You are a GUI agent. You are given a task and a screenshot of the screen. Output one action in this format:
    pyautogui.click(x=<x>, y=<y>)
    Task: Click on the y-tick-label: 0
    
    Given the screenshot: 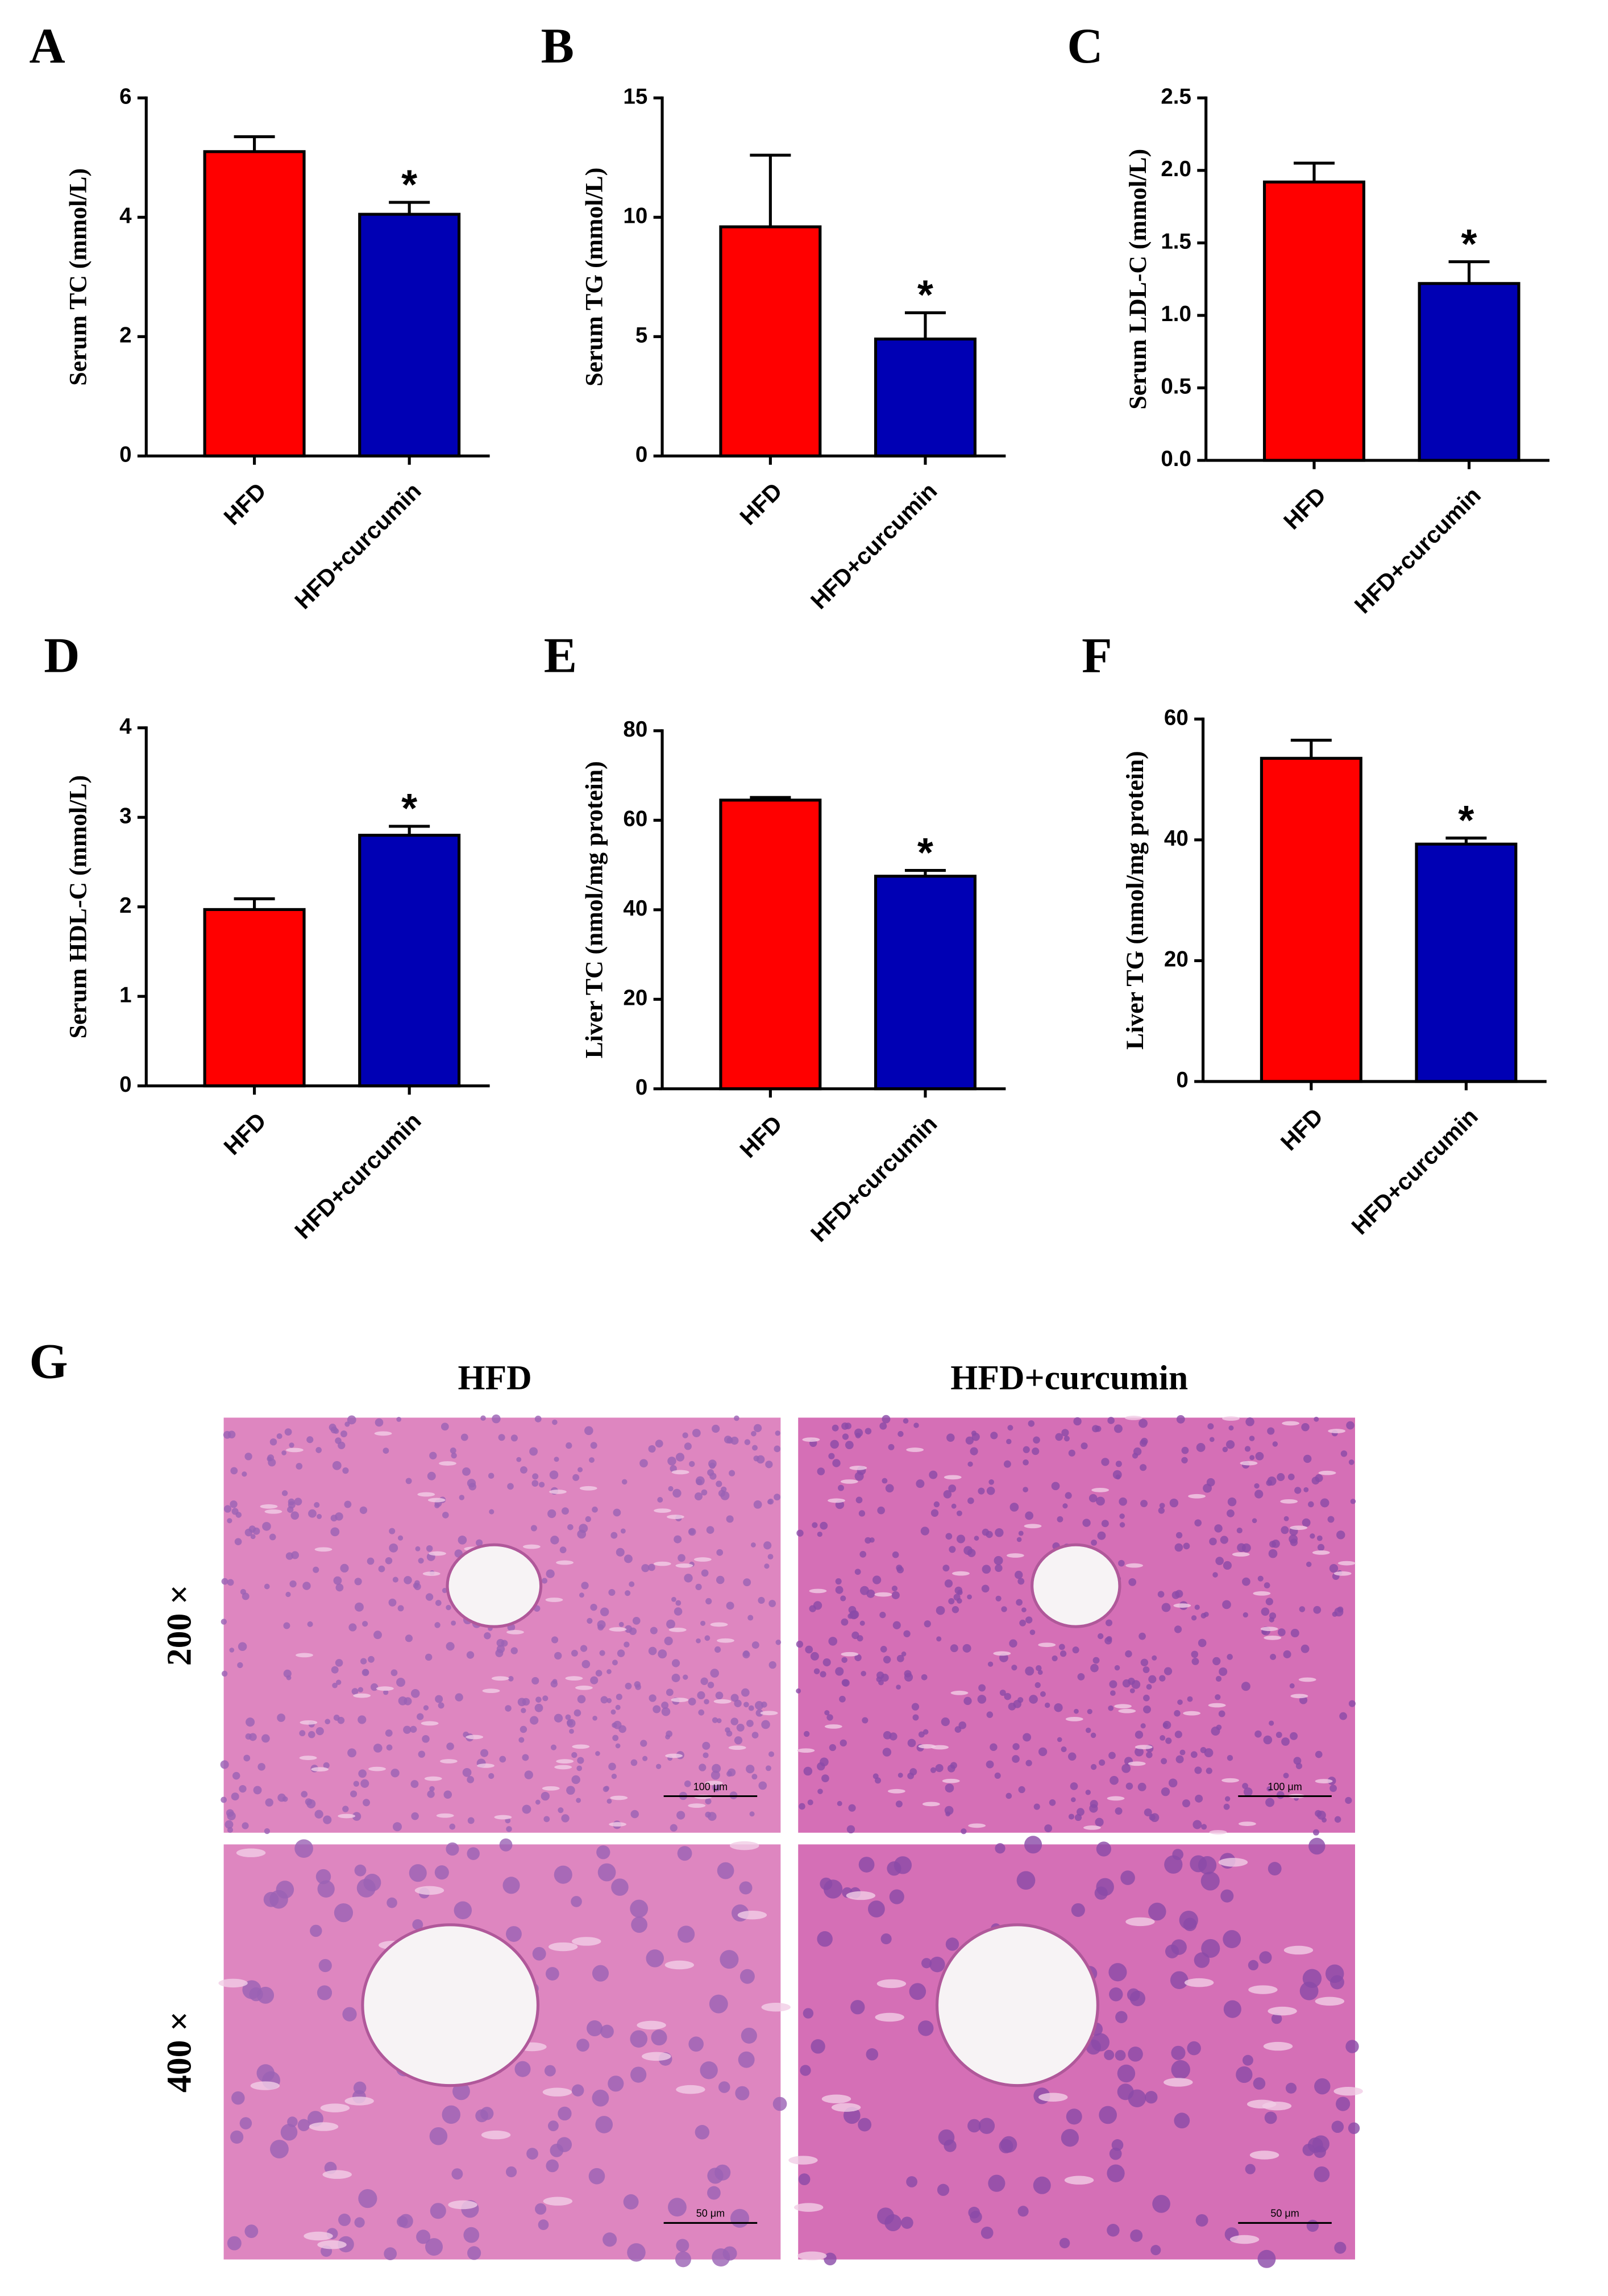 What is the action you would take?
    pyautogui.click(x=125, y=1084)
    